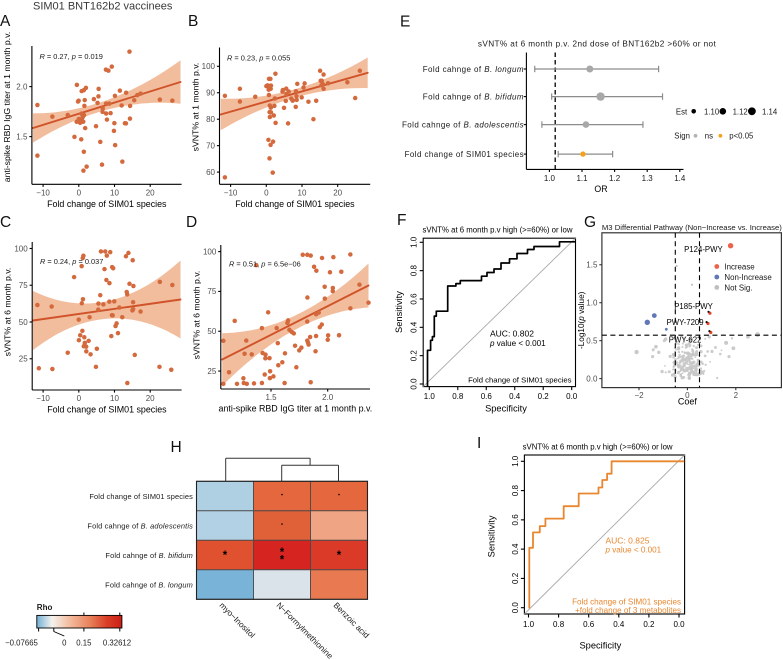 This screenshot has height=660, width=783. Describe the element at coordinates (590, 222) in the screenshot. I see `svg-text: G` at that location.